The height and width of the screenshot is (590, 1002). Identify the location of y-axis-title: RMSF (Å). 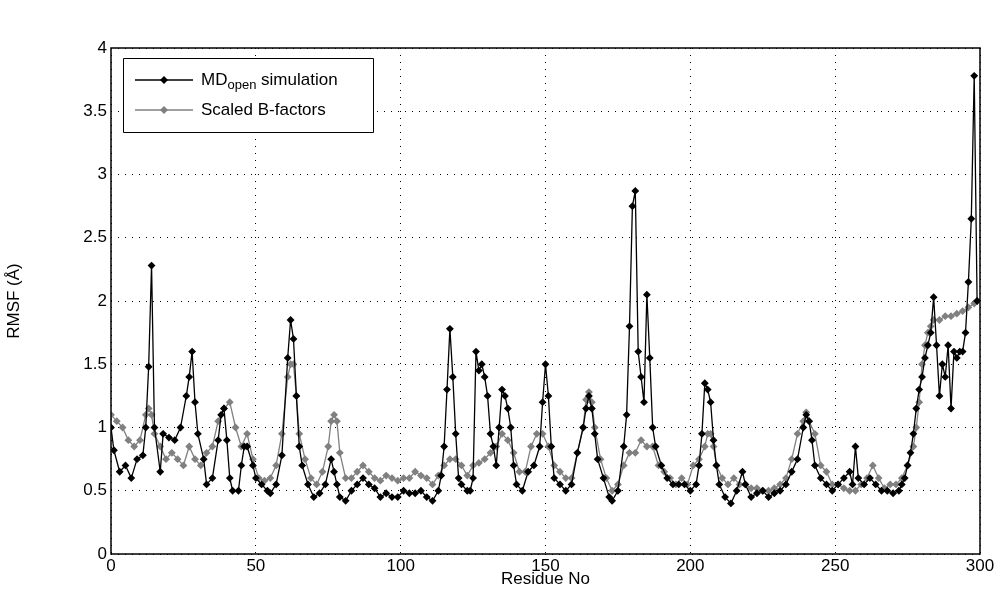
(13, 301).